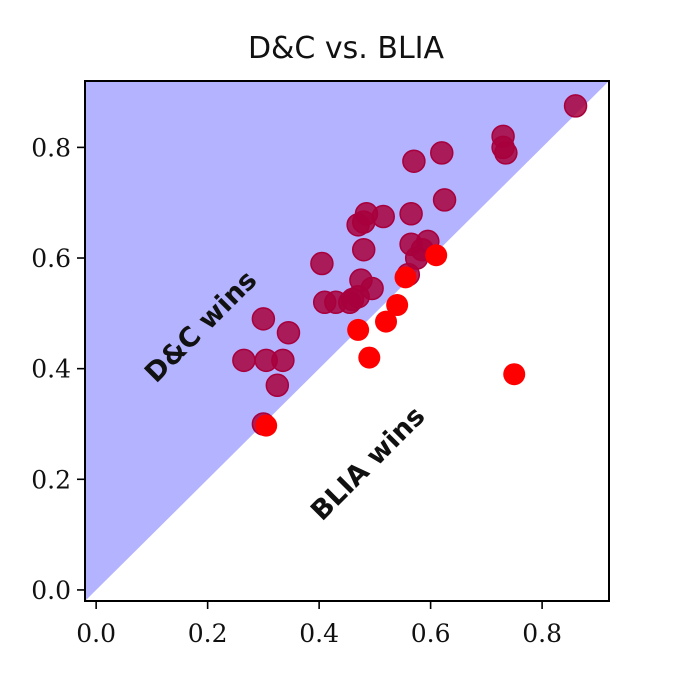 This screenshot has height=677, width=677. I want to click on x-tick-label: 0.8, so click(542, 633).